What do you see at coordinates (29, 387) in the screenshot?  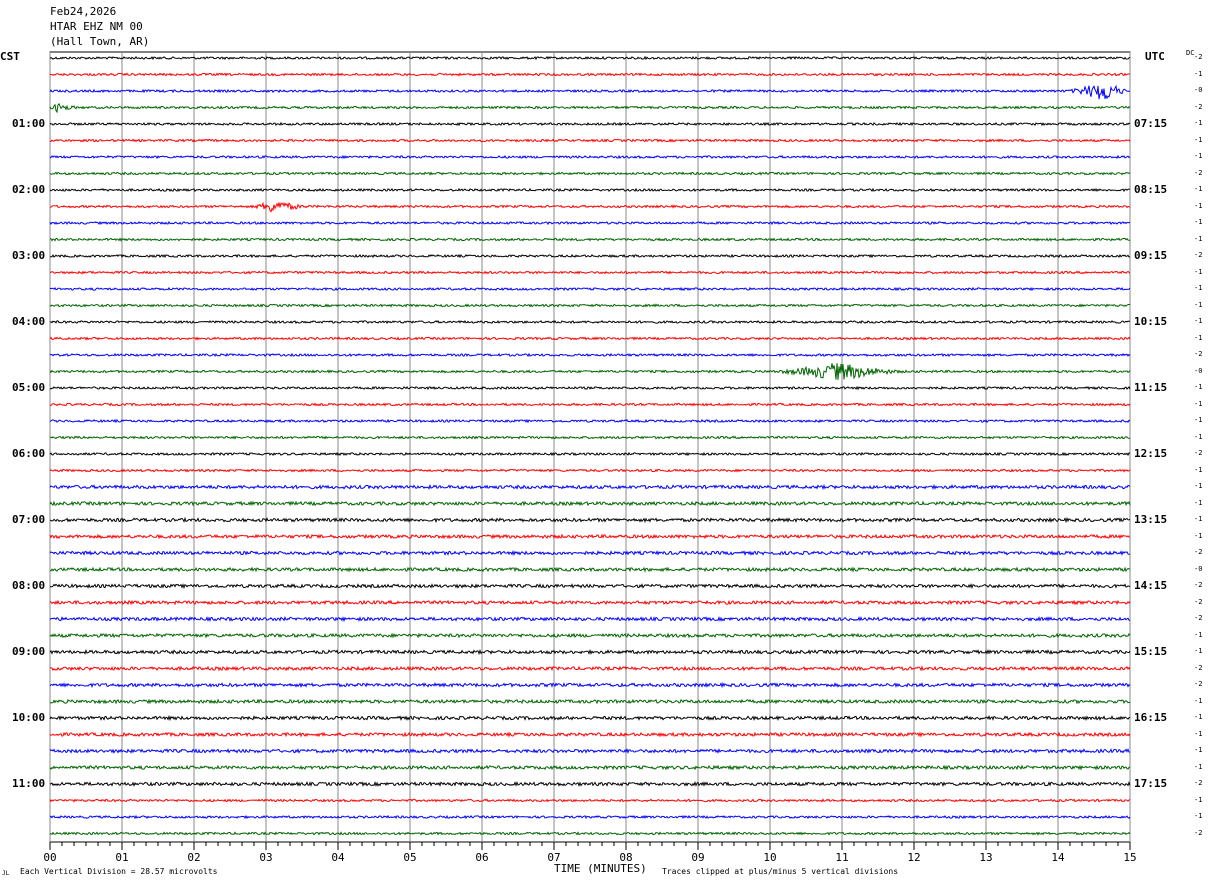 I see `cst-hour-label: 05:00` at bounding box center [29, 387].